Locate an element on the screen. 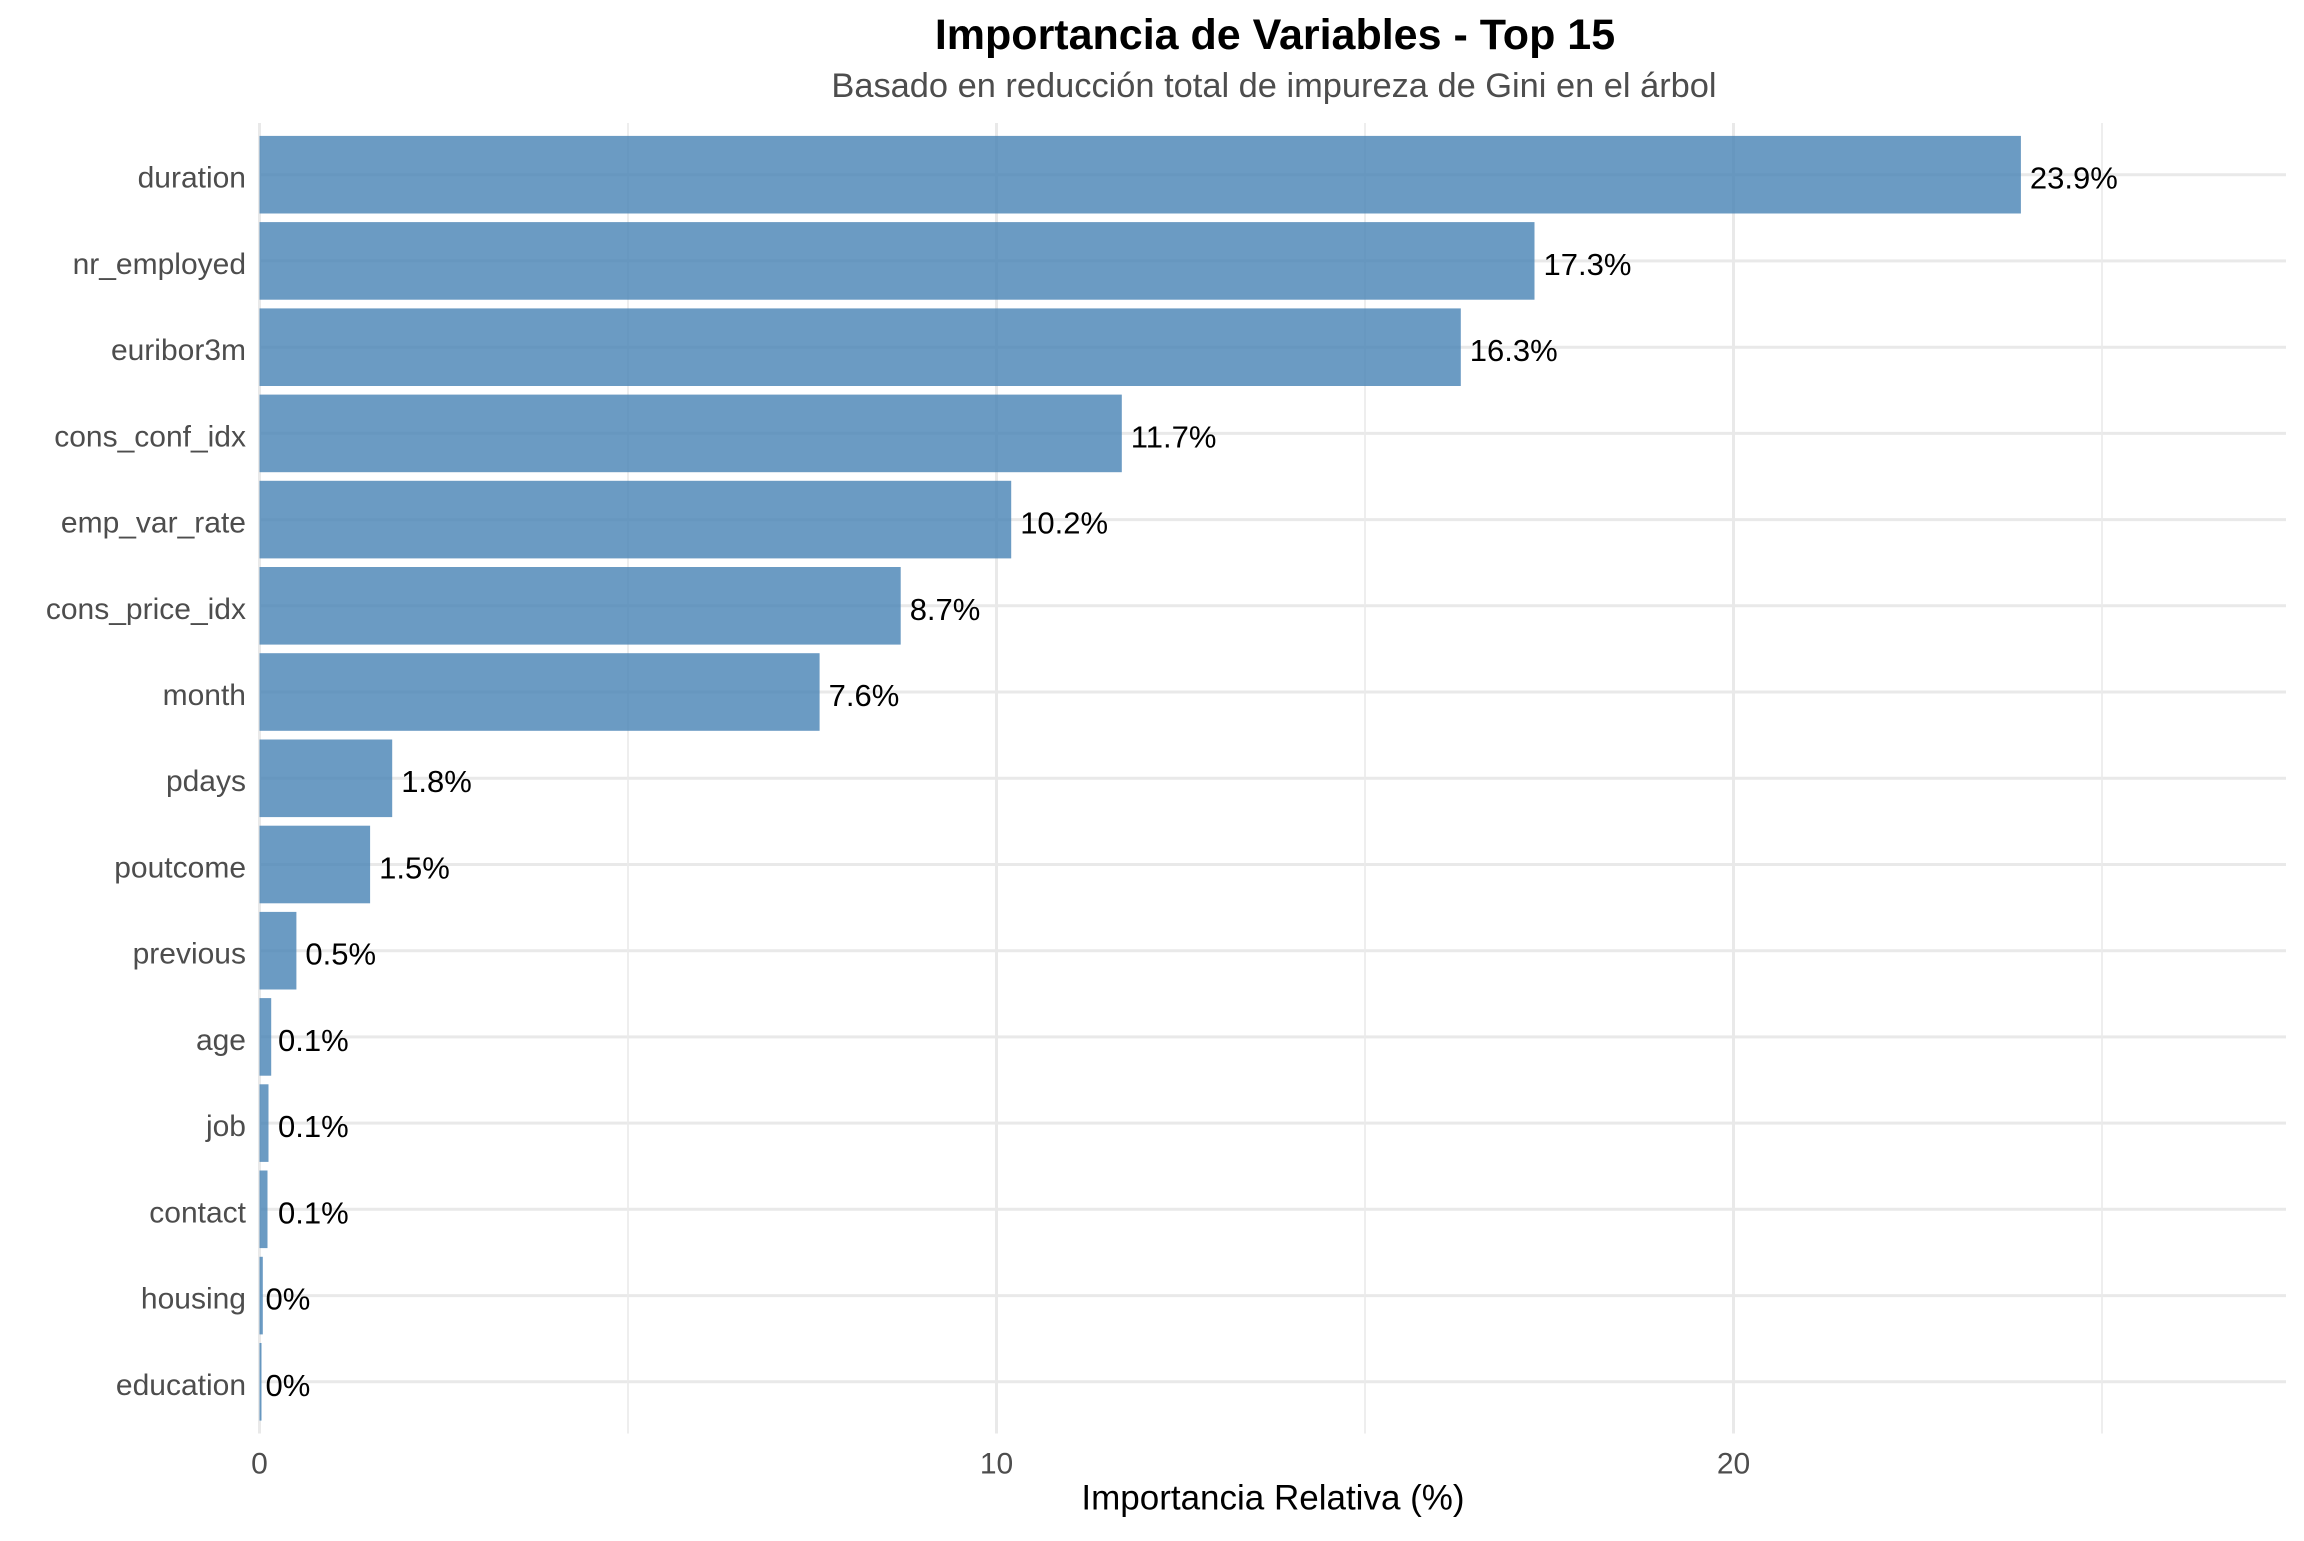 The width and height of the screenshot is (2304, 1541). svg-text: euribor3m is located at coordinates (178, 350).